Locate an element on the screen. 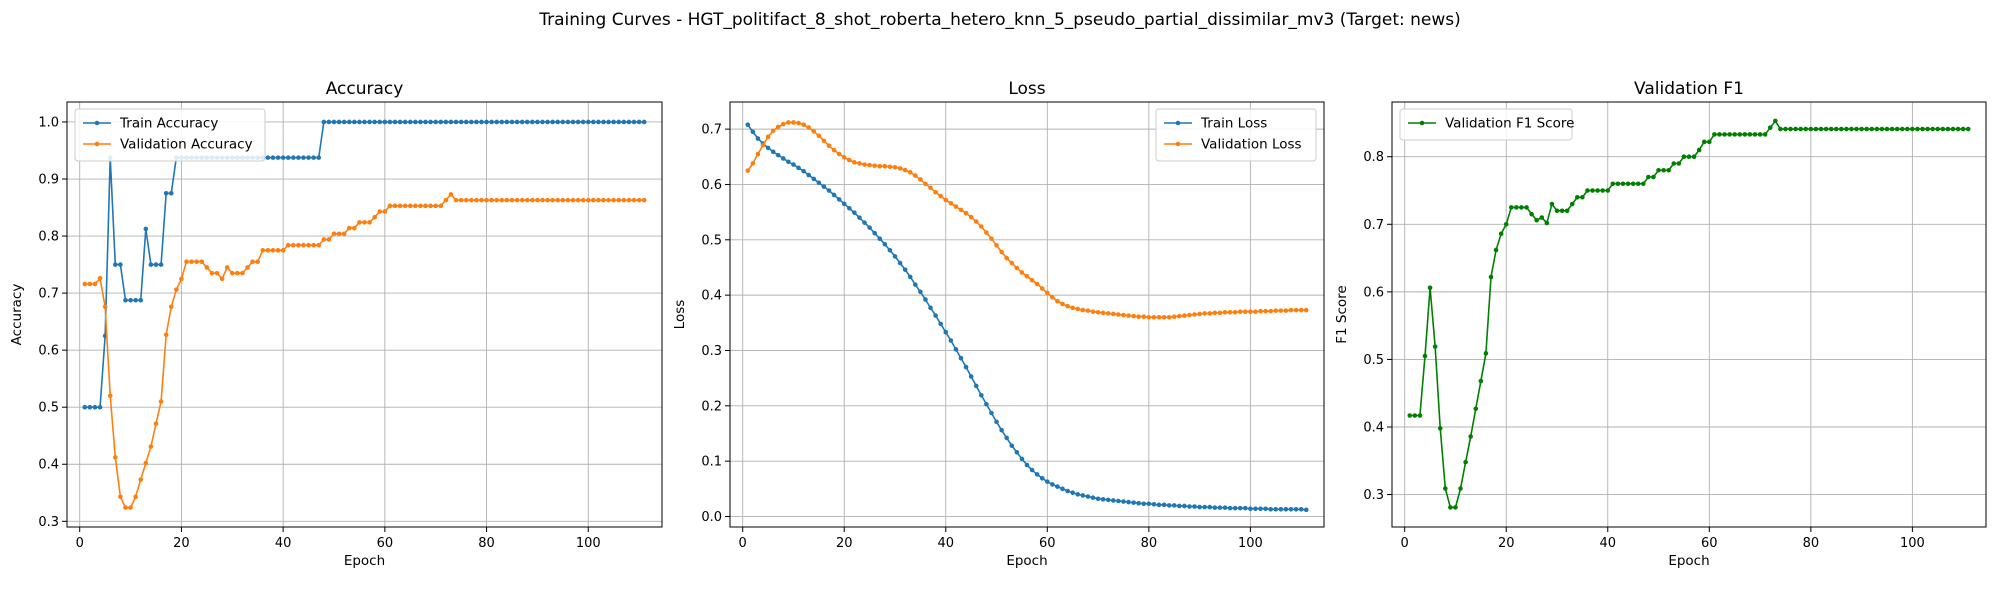 This screenshot has height=600, width=2000. legend: Train Loss Validation Loss is located at coordinates (1236, 135).